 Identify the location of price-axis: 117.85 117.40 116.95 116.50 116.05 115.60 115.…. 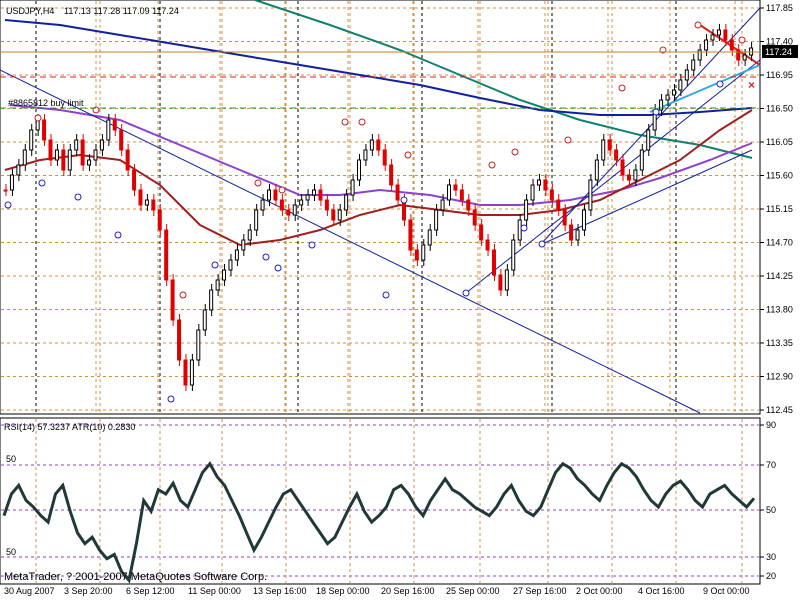
(776, 209).